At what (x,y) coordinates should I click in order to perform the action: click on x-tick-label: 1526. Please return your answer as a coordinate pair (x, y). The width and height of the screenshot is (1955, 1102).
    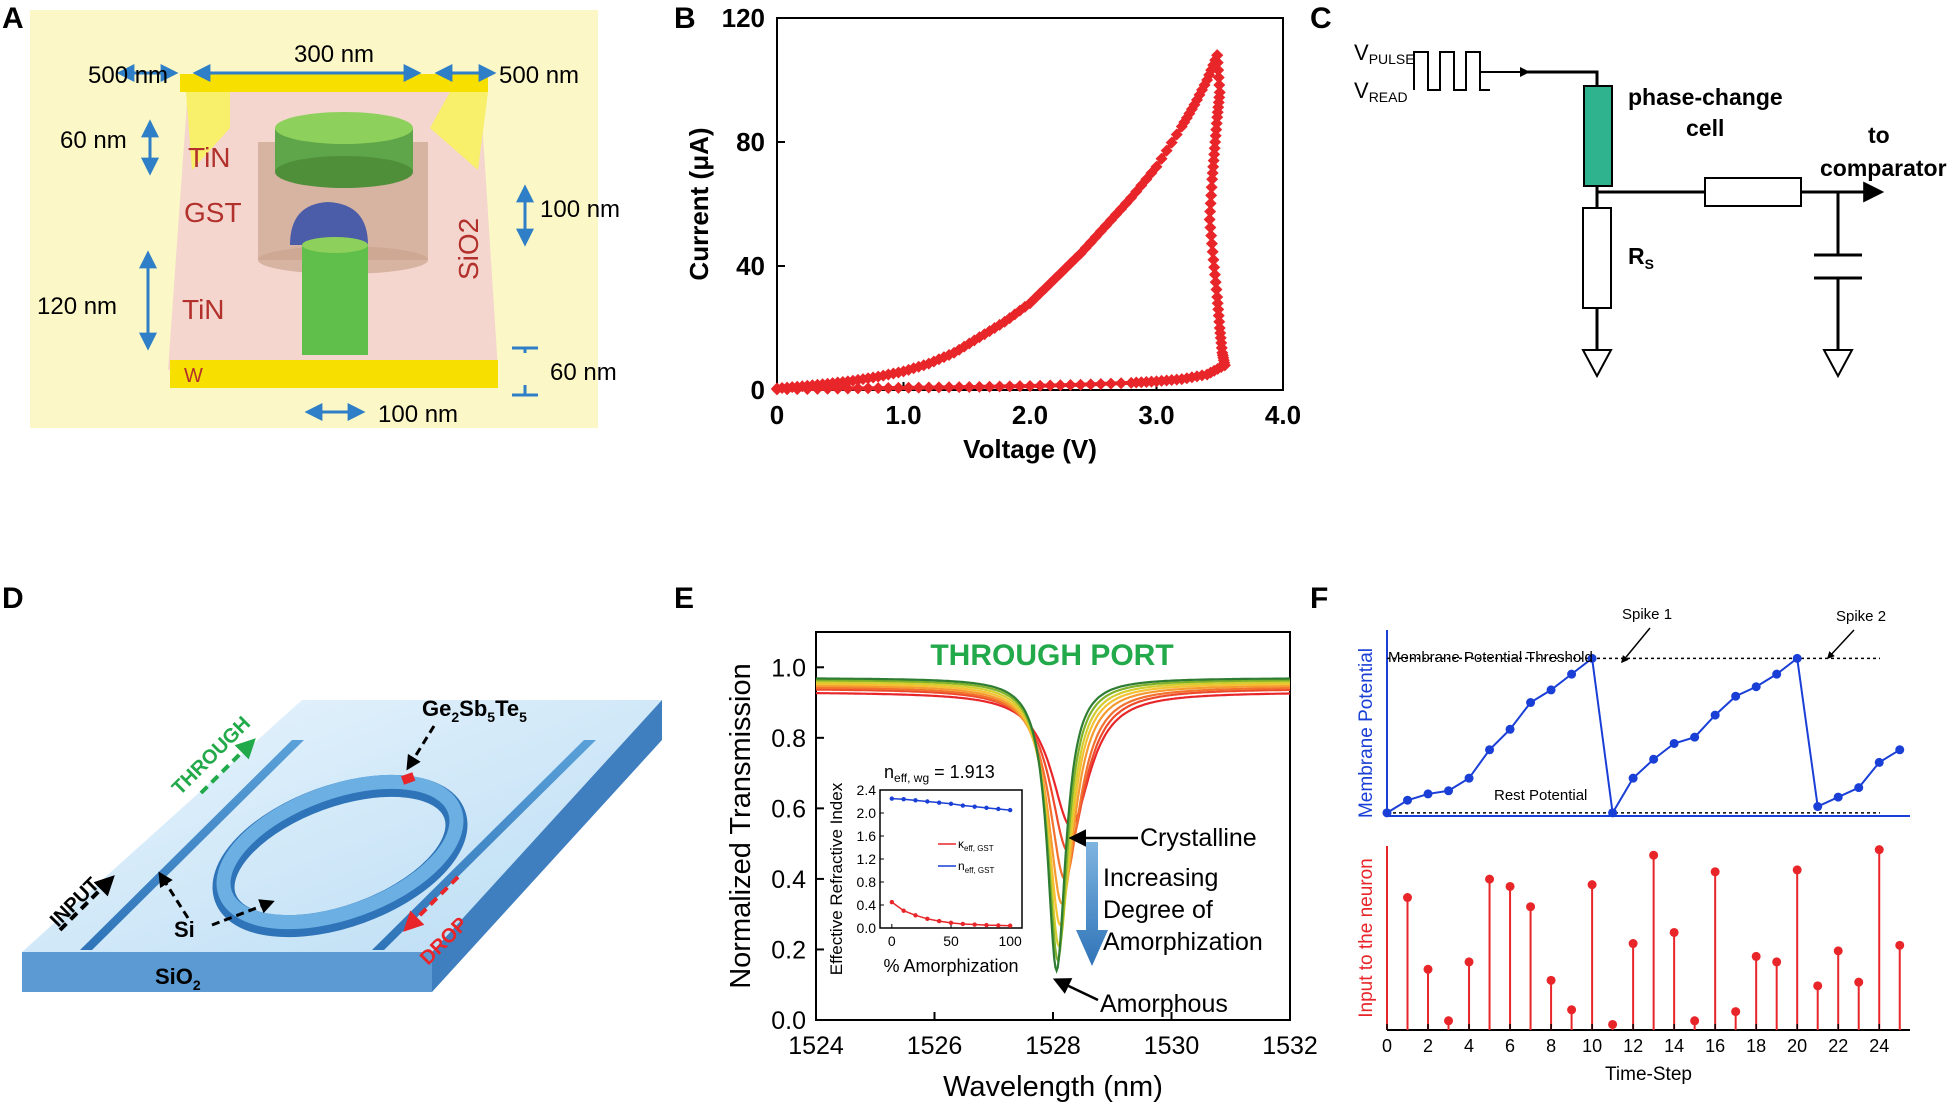
    Looking at the image, I should click on (935, 1046).